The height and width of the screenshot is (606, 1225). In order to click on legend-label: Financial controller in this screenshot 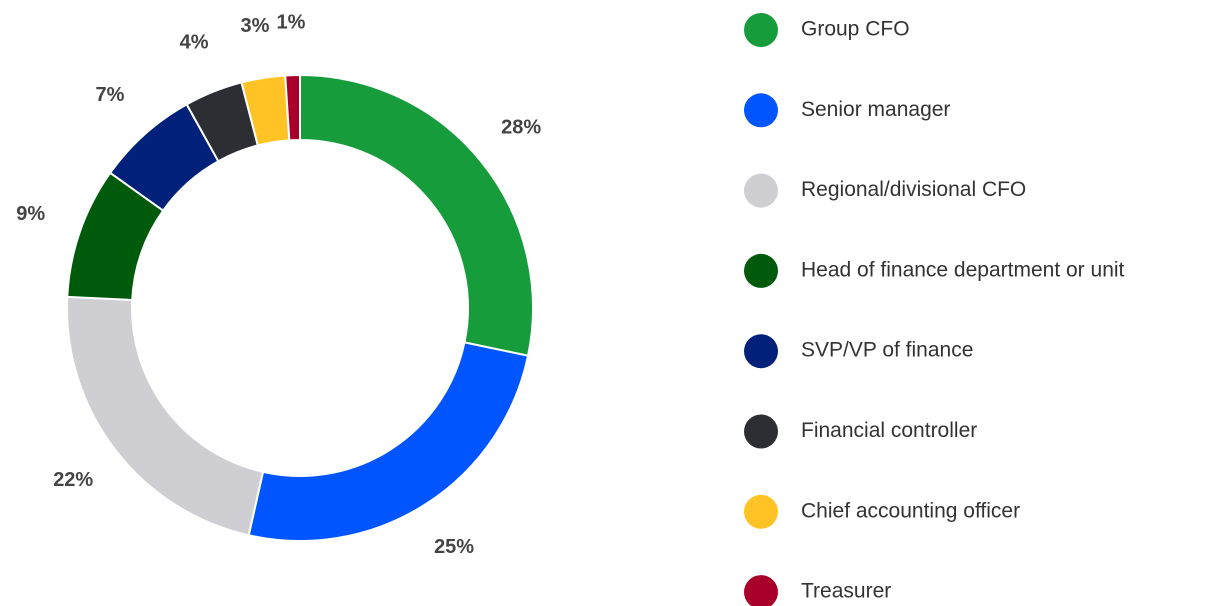, I will do `click(889, 430)`.